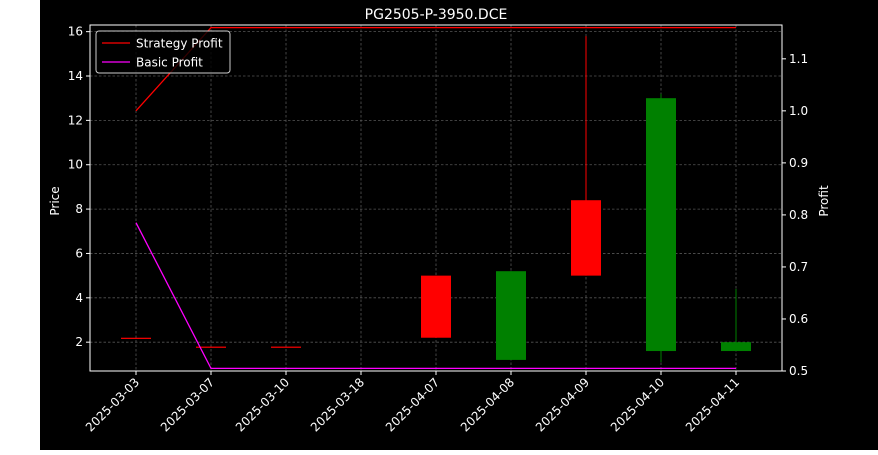 This screenshot has width=878, height=455. I want to click on y-left-tick-label: 12, so click(75, 120).